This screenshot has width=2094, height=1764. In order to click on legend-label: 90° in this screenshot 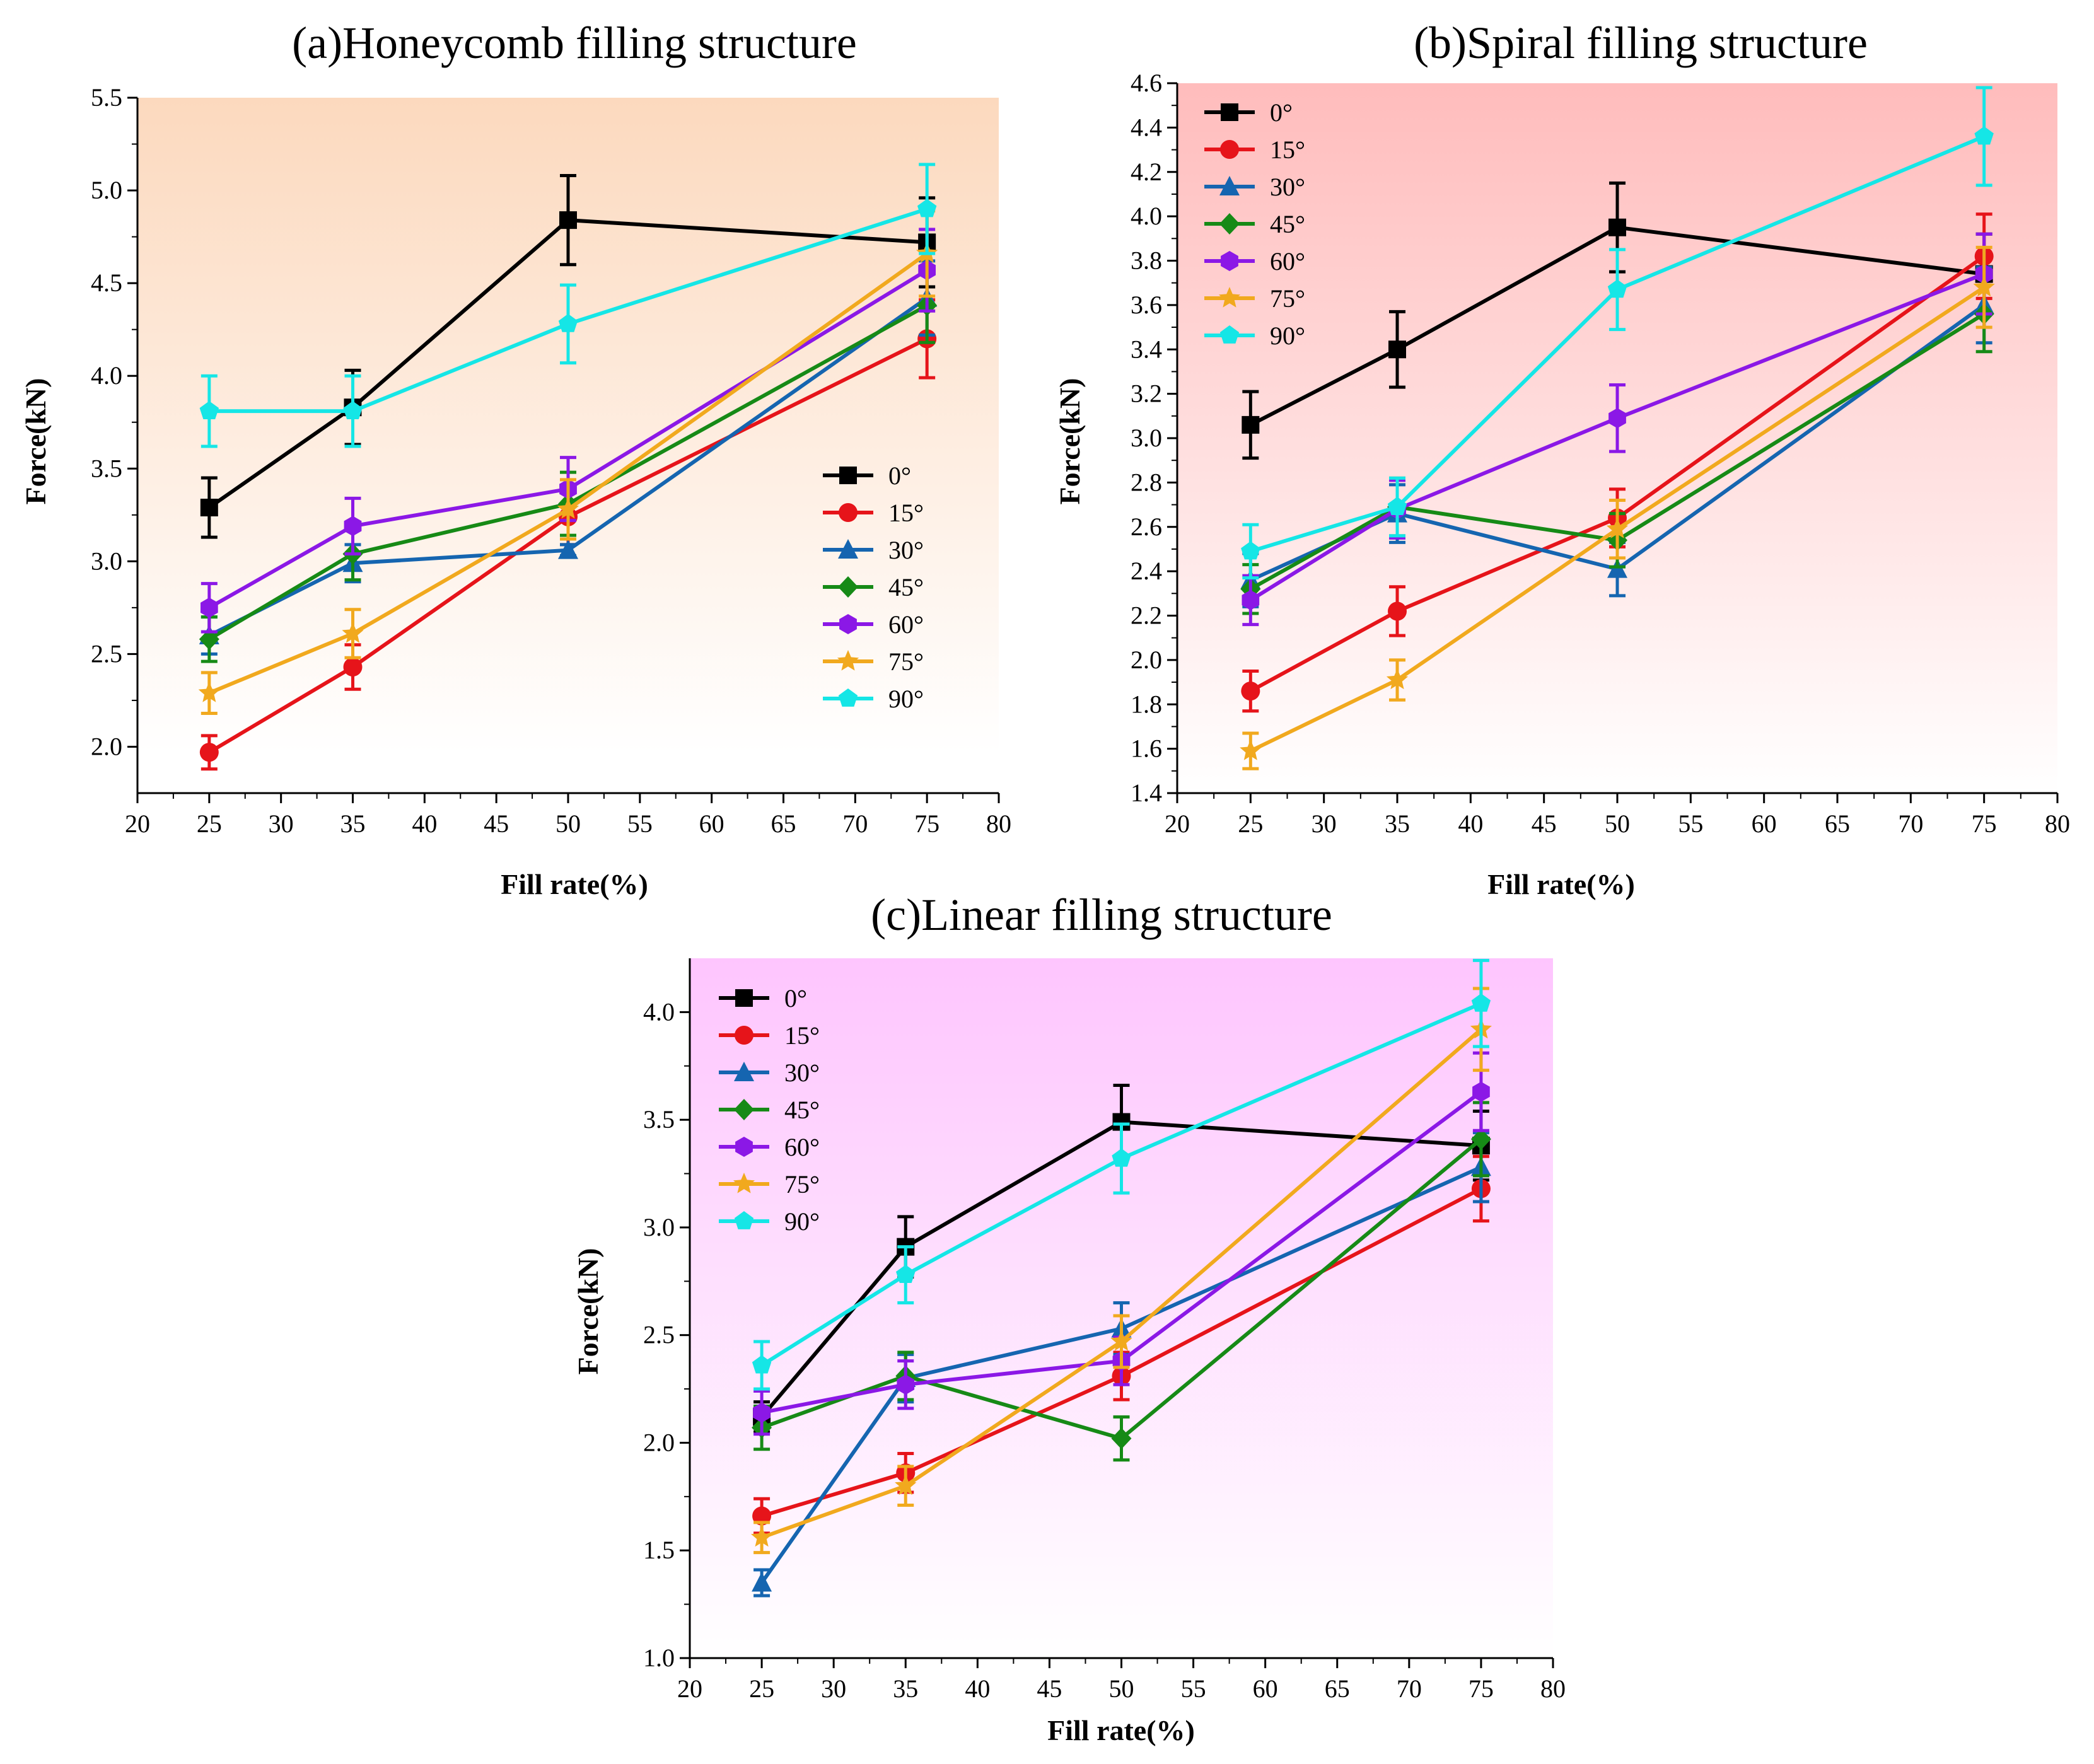, I will do `click(802, 1221)`.